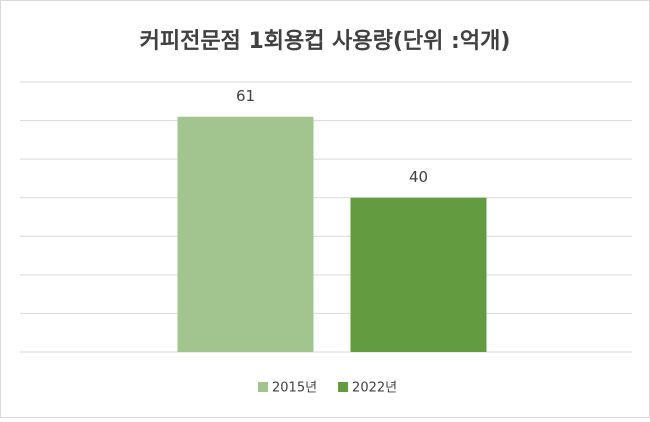 Image resolution: width=650 pixels, height=422 pixels. Describe the element at coordinates (245, 96) in the screenshot. I see `data-label: 61` at that location.